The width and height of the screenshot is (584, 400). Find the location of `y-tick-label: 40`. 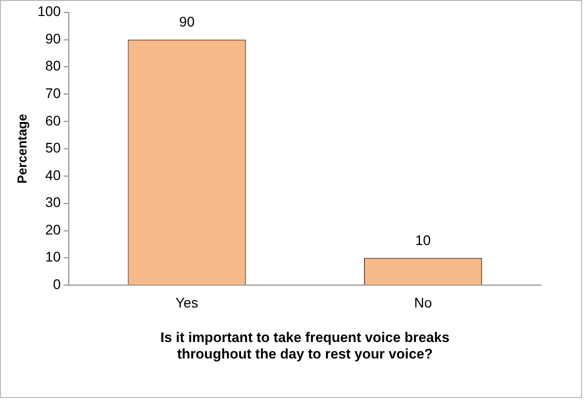

y-tick-label: 40 is located at coordinates (53, 174).